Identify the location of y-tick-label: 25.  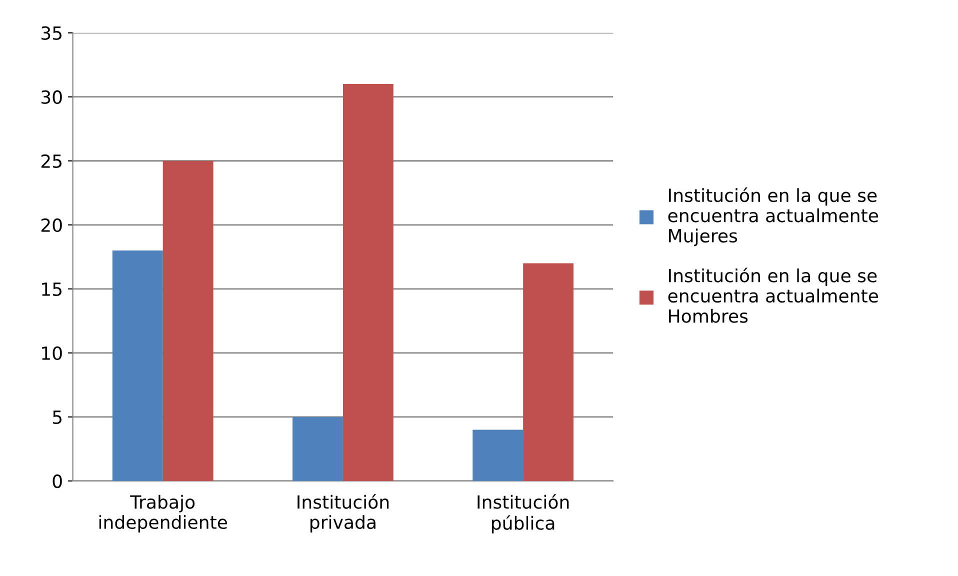
(51, 161).